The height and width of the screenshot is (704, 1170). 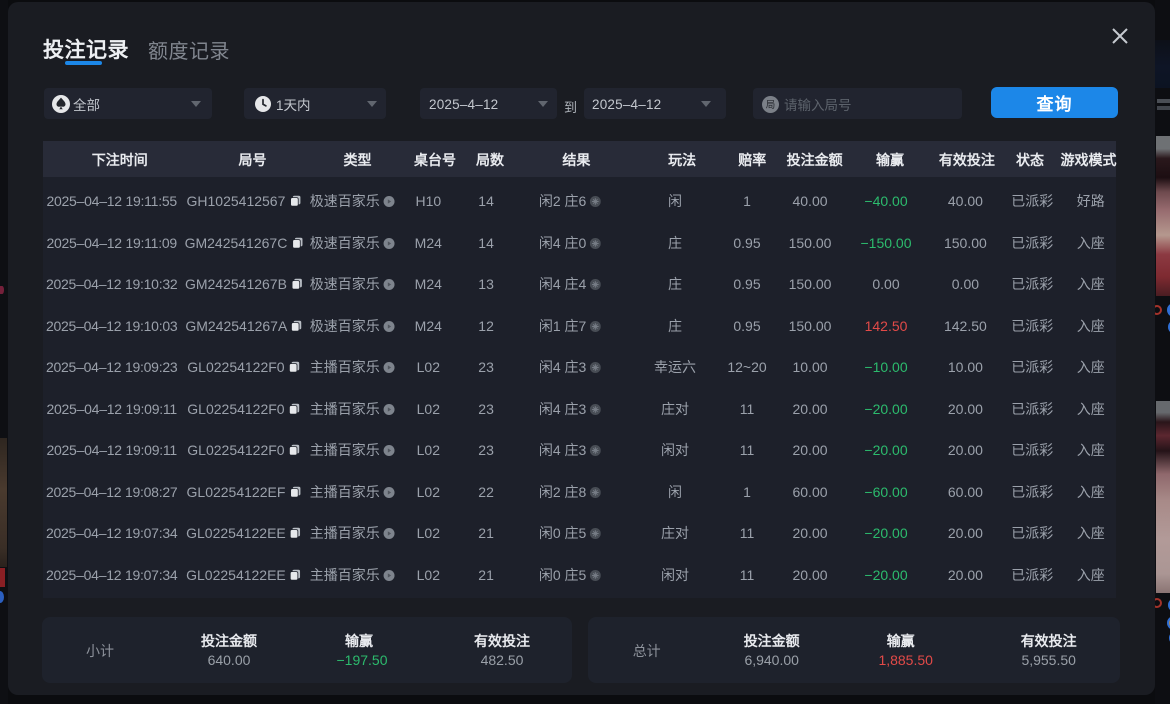 I want to click on svg-text: 局, so click(x=771, y=105).